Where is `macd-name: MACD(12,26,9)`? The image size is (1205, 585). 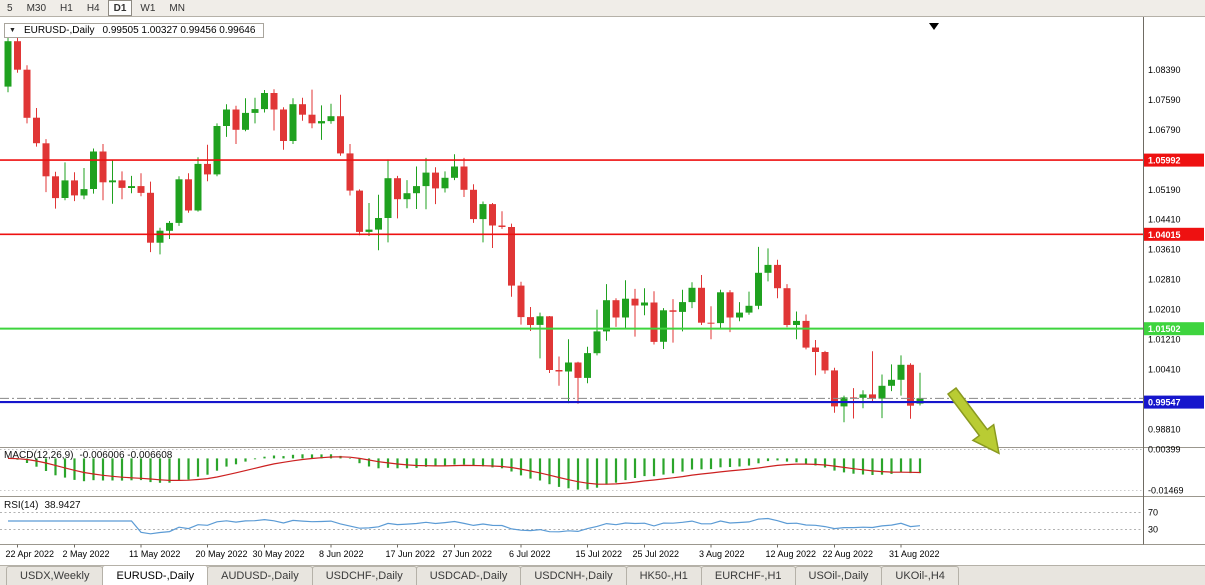 macd-name: MACD(12,26,9) is located at coordinates (39, 455).